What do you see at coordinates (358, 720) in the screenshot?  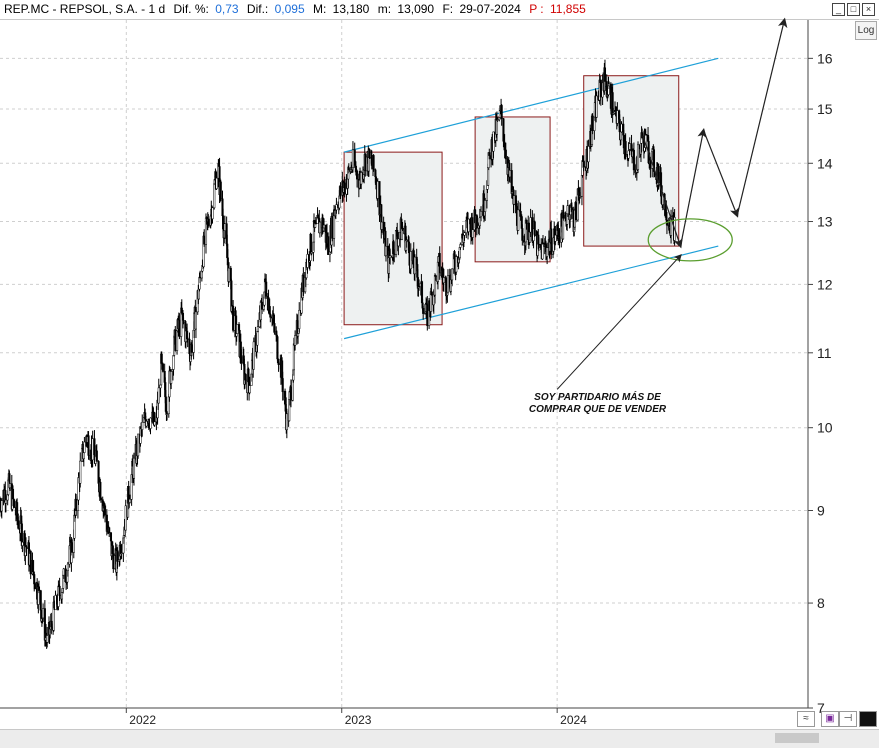 I see `x-tick-label: 2023` at bounding box center [358, 720].